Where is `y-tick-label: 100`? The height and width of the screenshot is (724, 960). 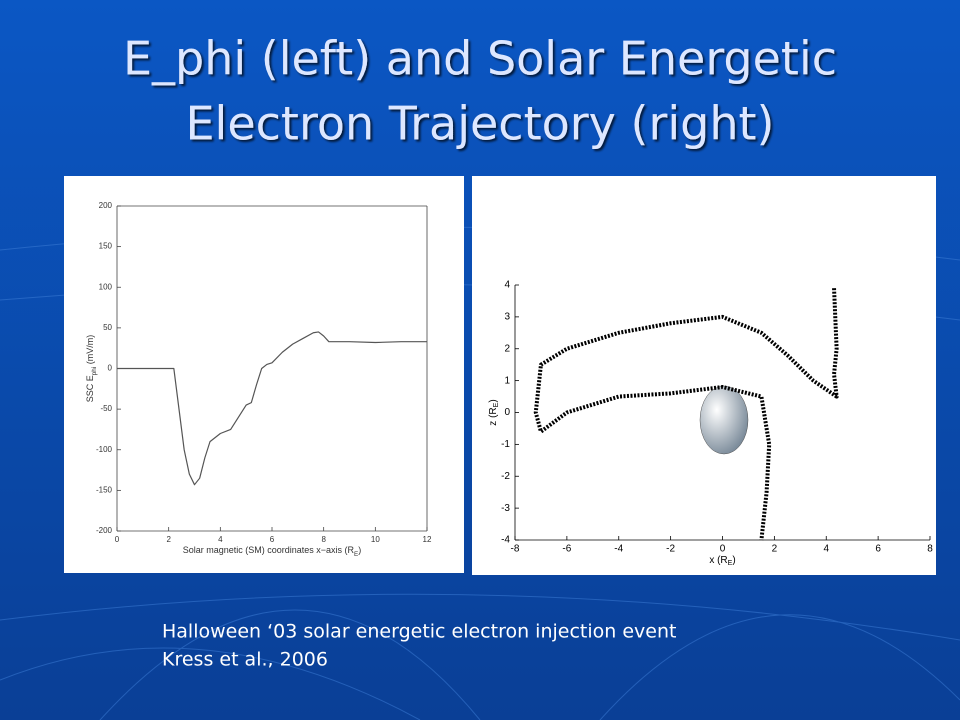
y-tick-label: 100 is located at coordinates (106, 286).